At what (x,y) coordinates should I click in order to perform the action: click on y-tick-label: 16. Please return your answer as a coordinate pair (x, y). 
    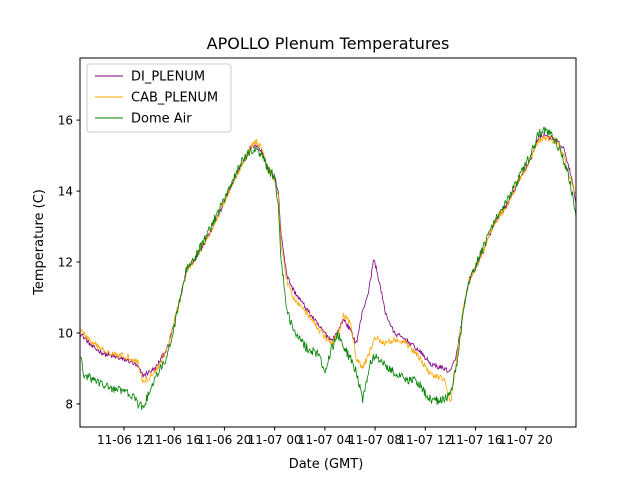
    Looking at the image, I should click on (65, 121).